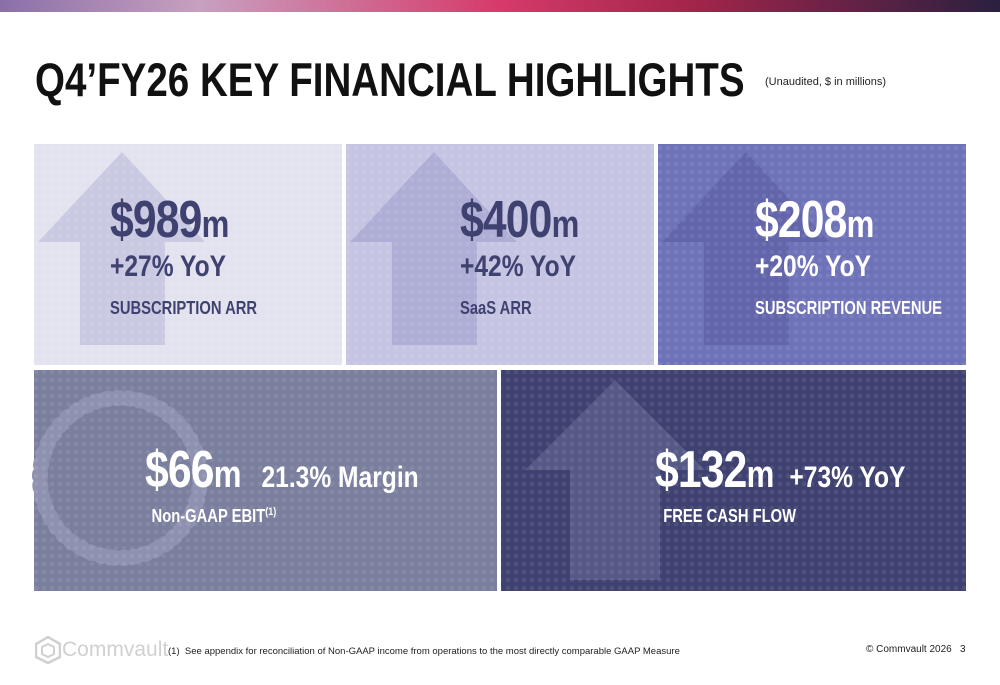  I want to click on card-4: $66m 21.3% Margin Non-GAAP EBIT(1), so click(282, 483).